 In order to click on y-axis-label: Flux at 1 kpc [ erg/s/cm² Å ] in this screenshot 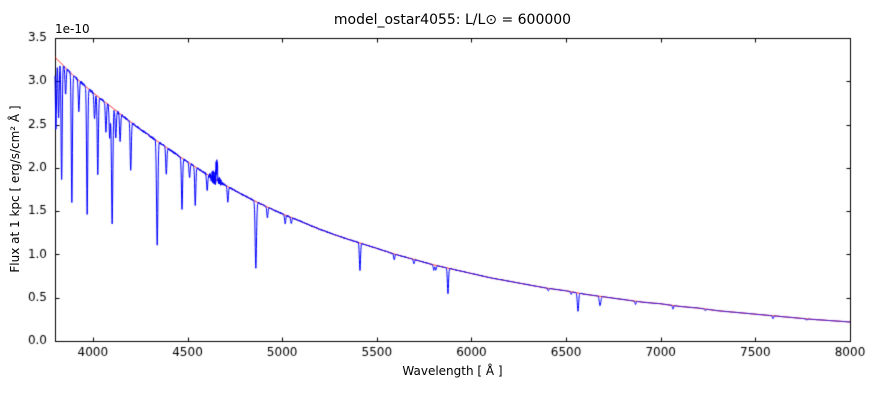, I will do `click(15, 189)`.